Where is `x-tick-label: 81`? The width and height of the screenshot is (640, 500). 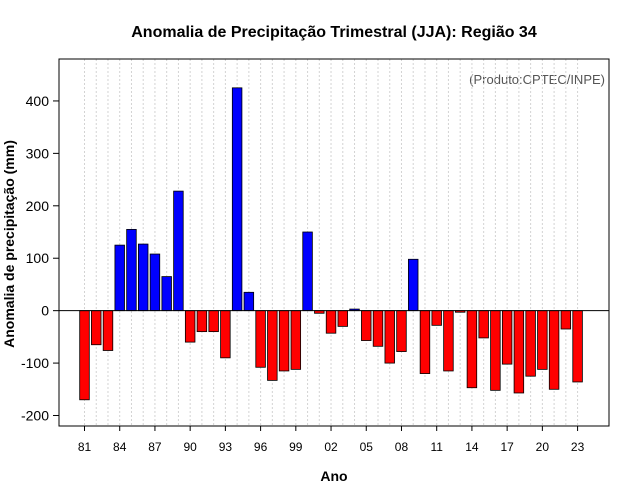
x-tick-label: 81 is located at coordinates (85, 447).